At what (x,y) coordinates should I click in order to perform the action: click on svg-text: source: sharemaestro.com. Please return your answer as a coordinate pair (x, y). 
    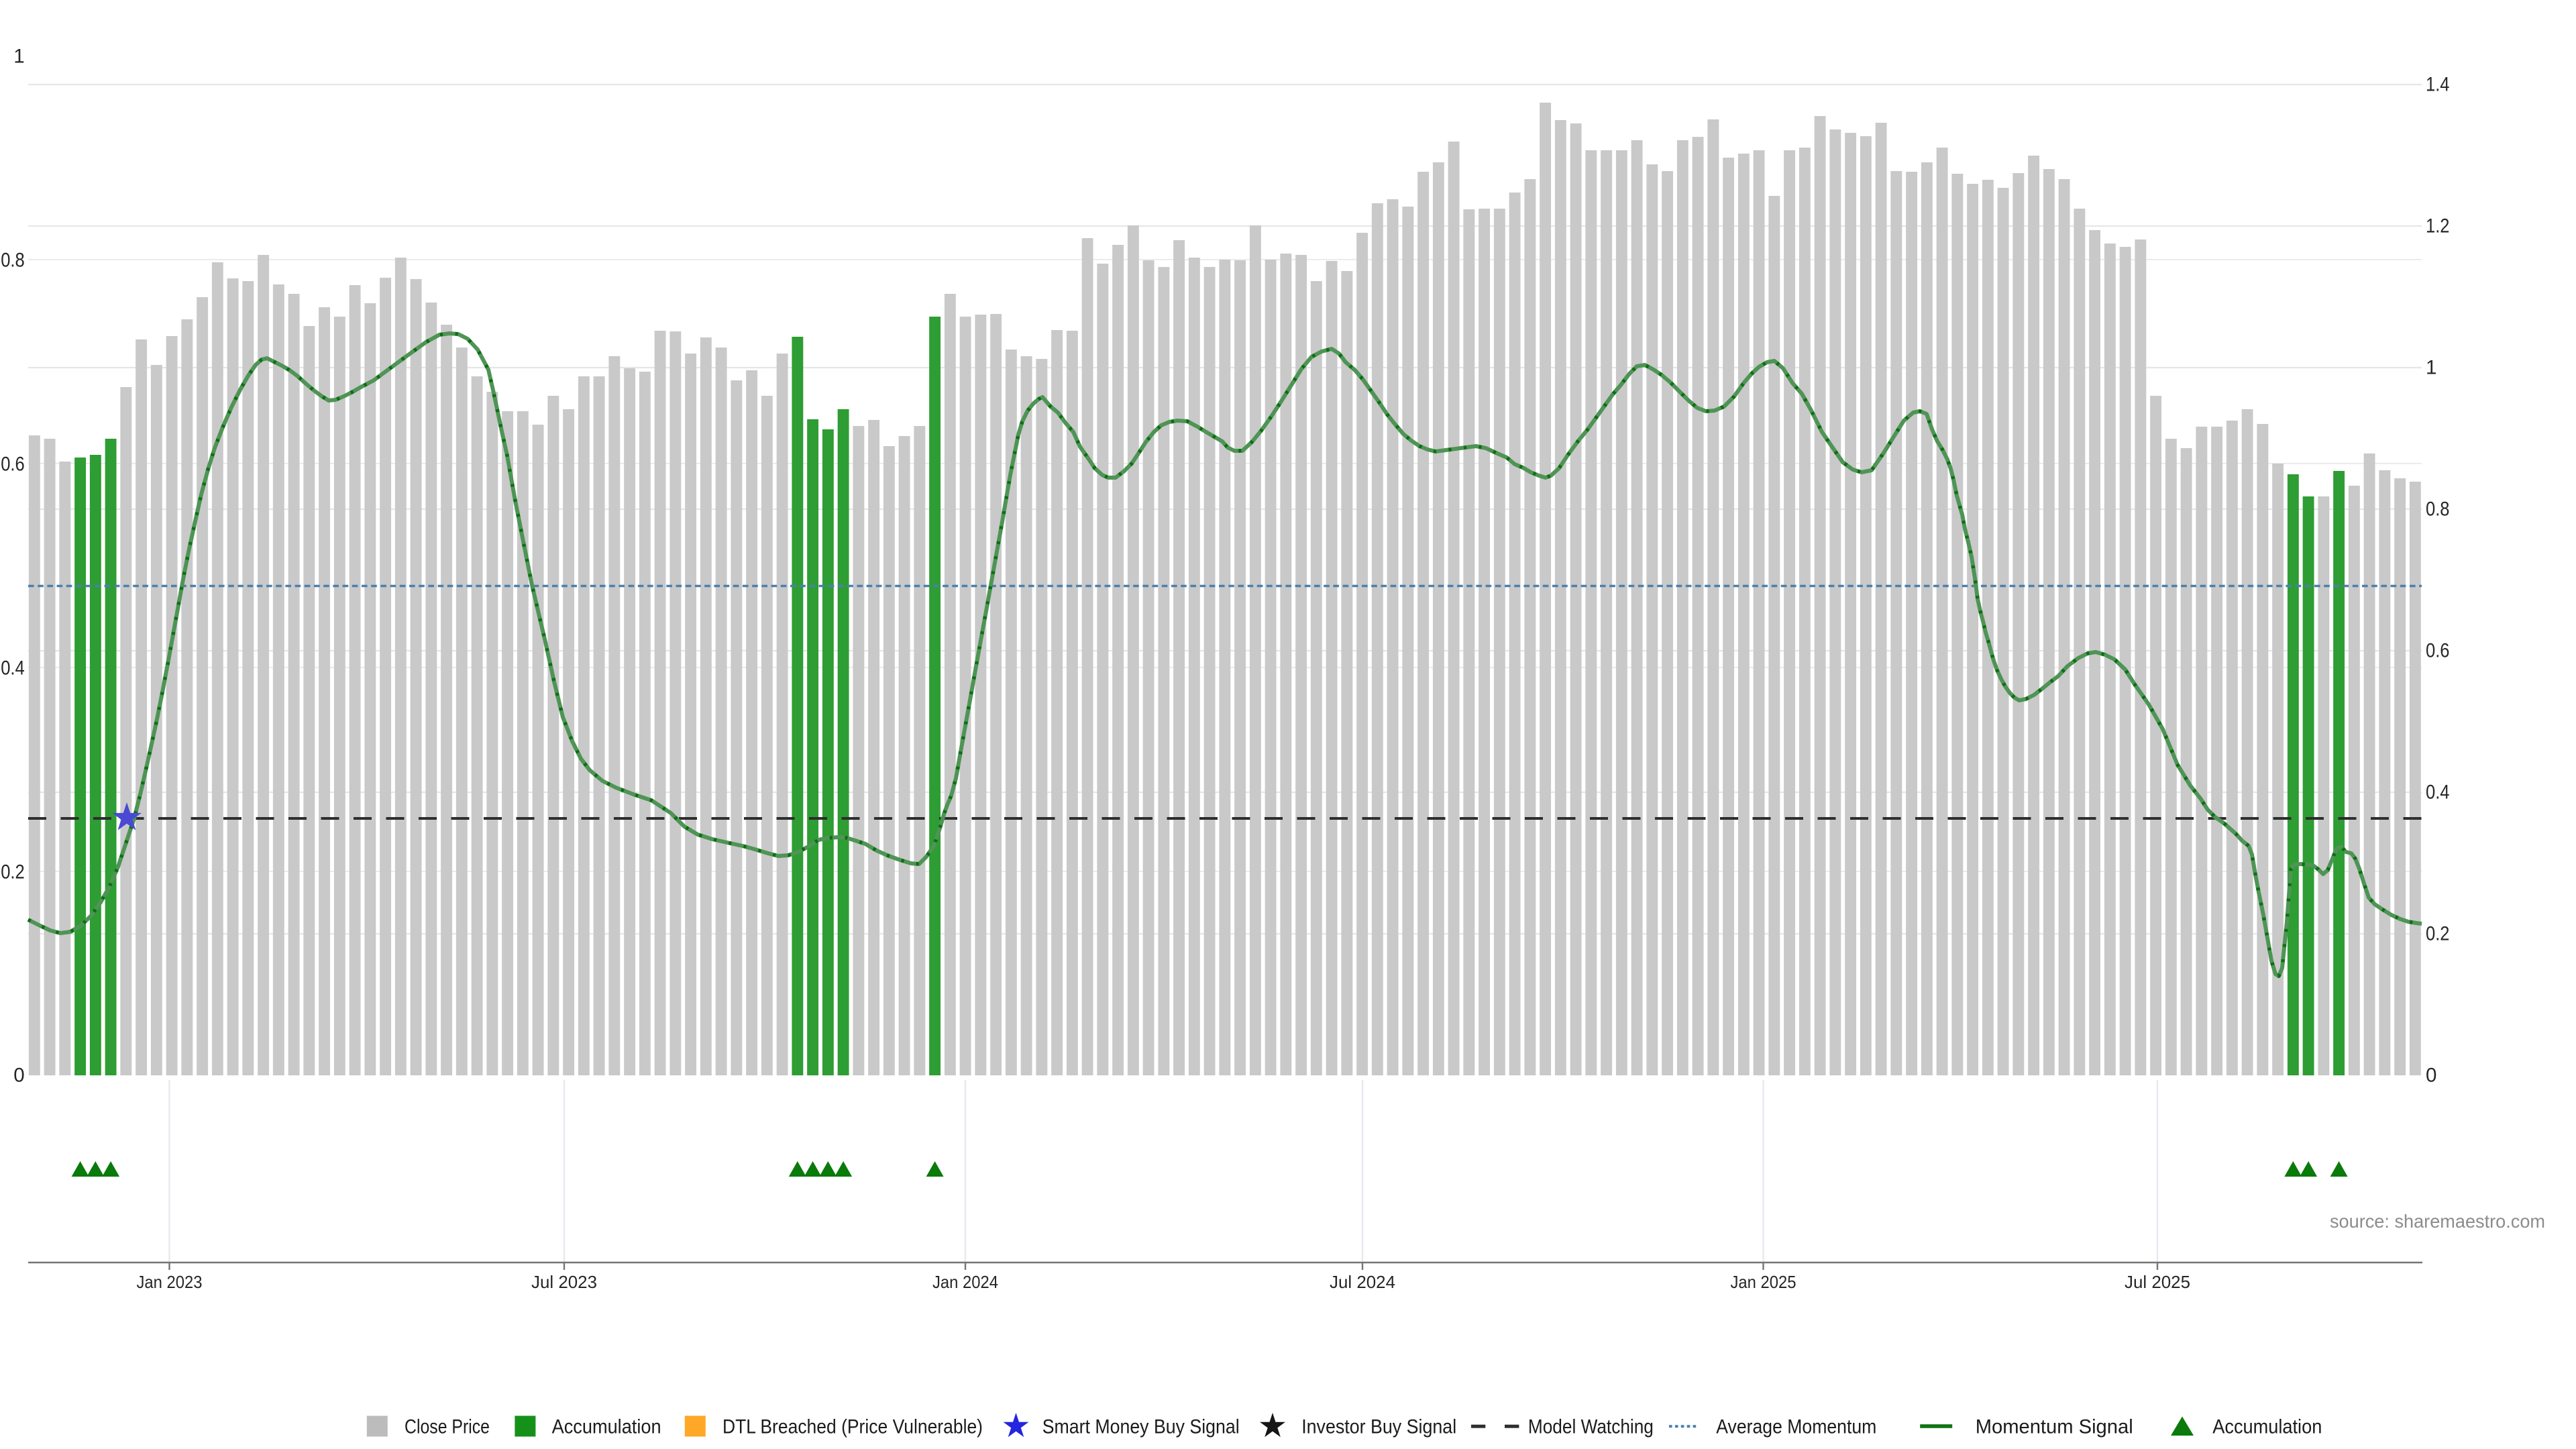
    Looking at the image, I should click on (2437, 1221).